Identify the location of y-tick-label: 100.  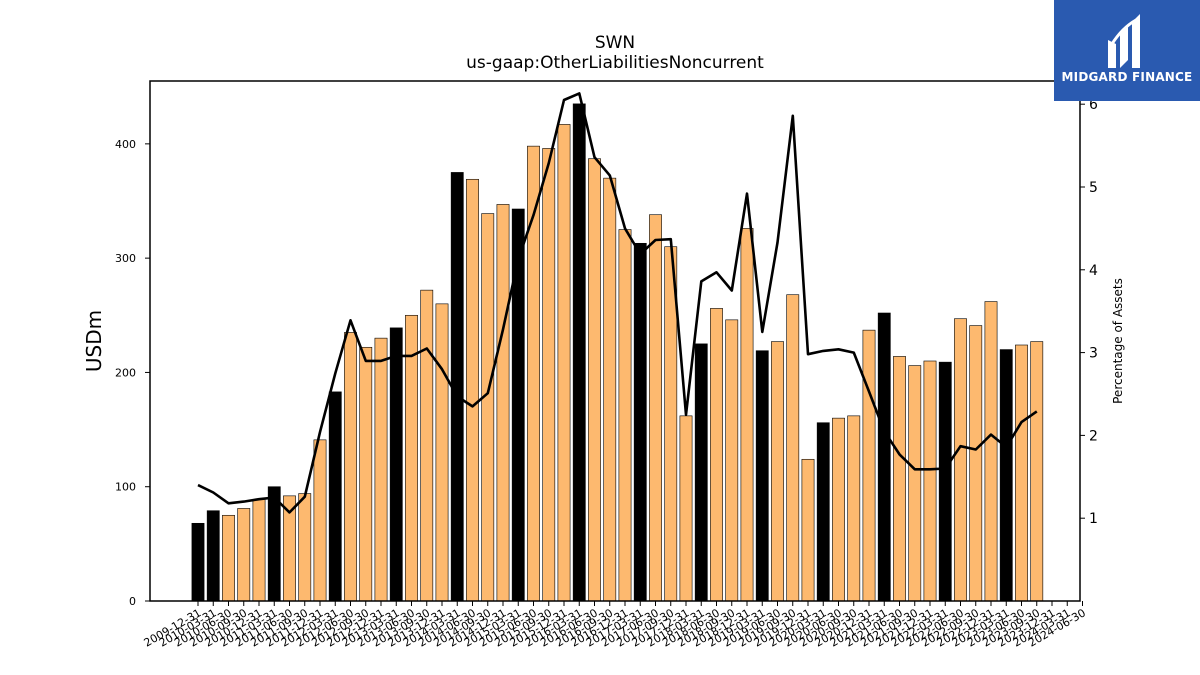
(125, 487).